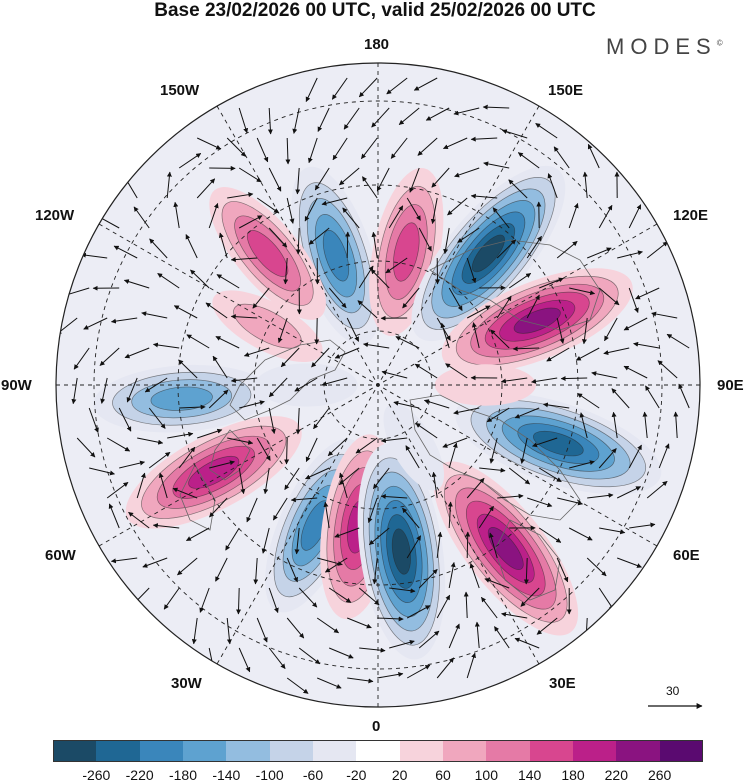  What do you see at coordinates (55, 215) in the screenshot?
I see `lon-label-120w: 120W` at bounding box center [55, 215].